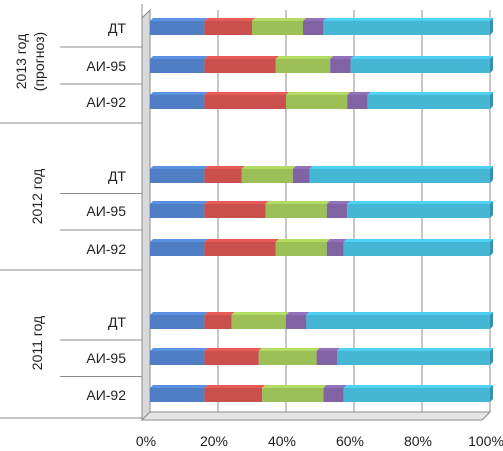 This screenshot has width=503, height=451. I want to click on side-wall, so click(146, 215).